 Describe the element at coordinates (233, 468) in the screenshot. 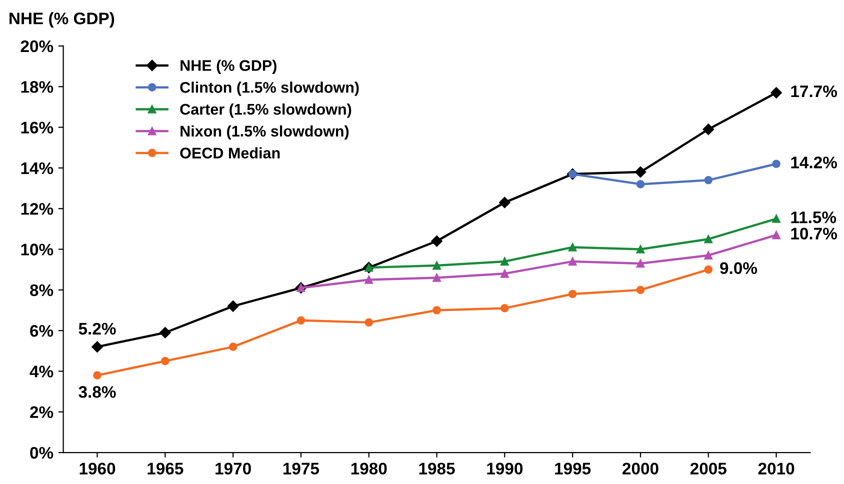

I see `x-tick-label: 1970` at that location.